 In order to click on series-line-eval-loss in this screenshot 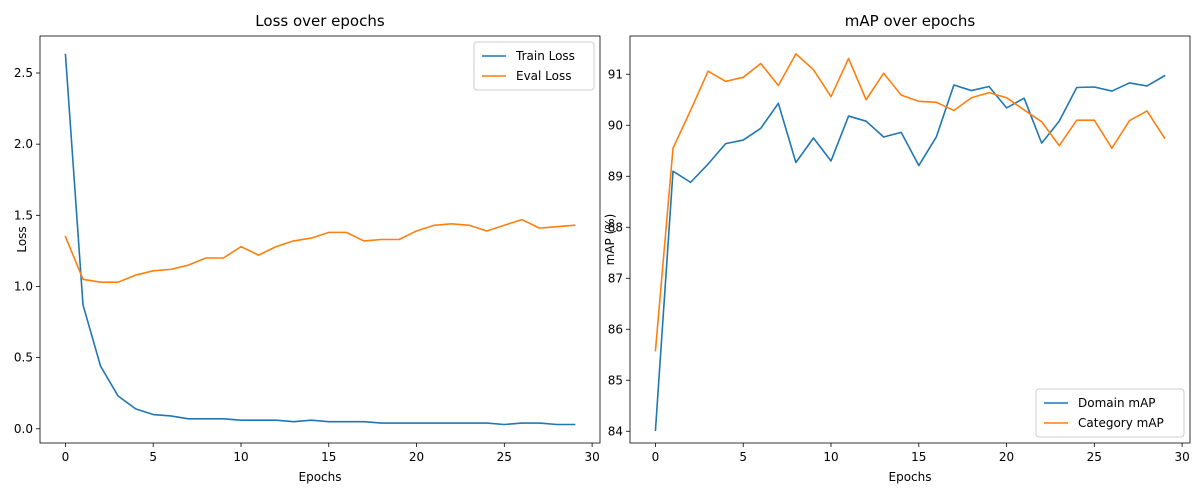, I will do `click(319, 251)`.